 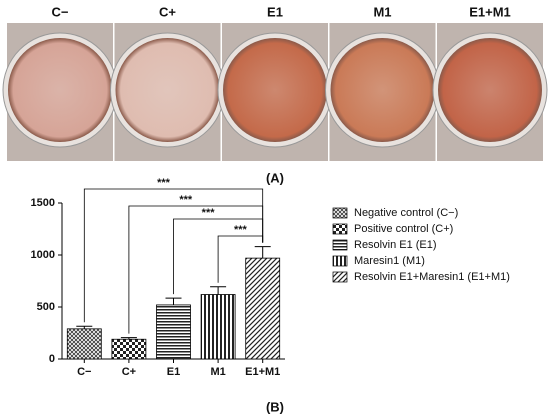 I want to click on well-label: E1, so click(x=275, y=11).